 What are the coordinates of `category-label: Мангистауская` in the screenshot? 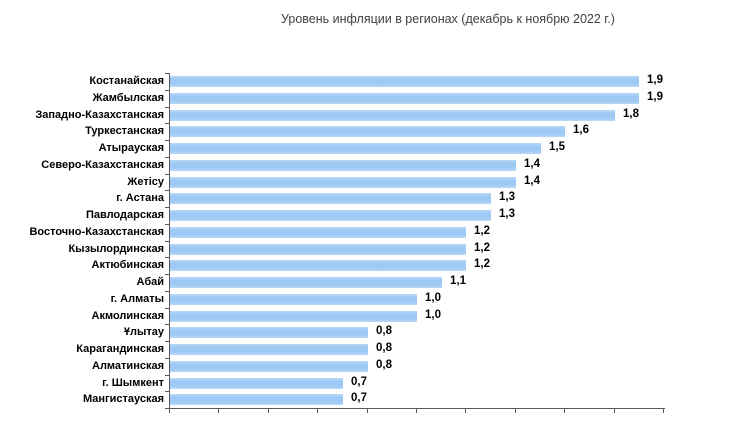 It's located at (123, 399).